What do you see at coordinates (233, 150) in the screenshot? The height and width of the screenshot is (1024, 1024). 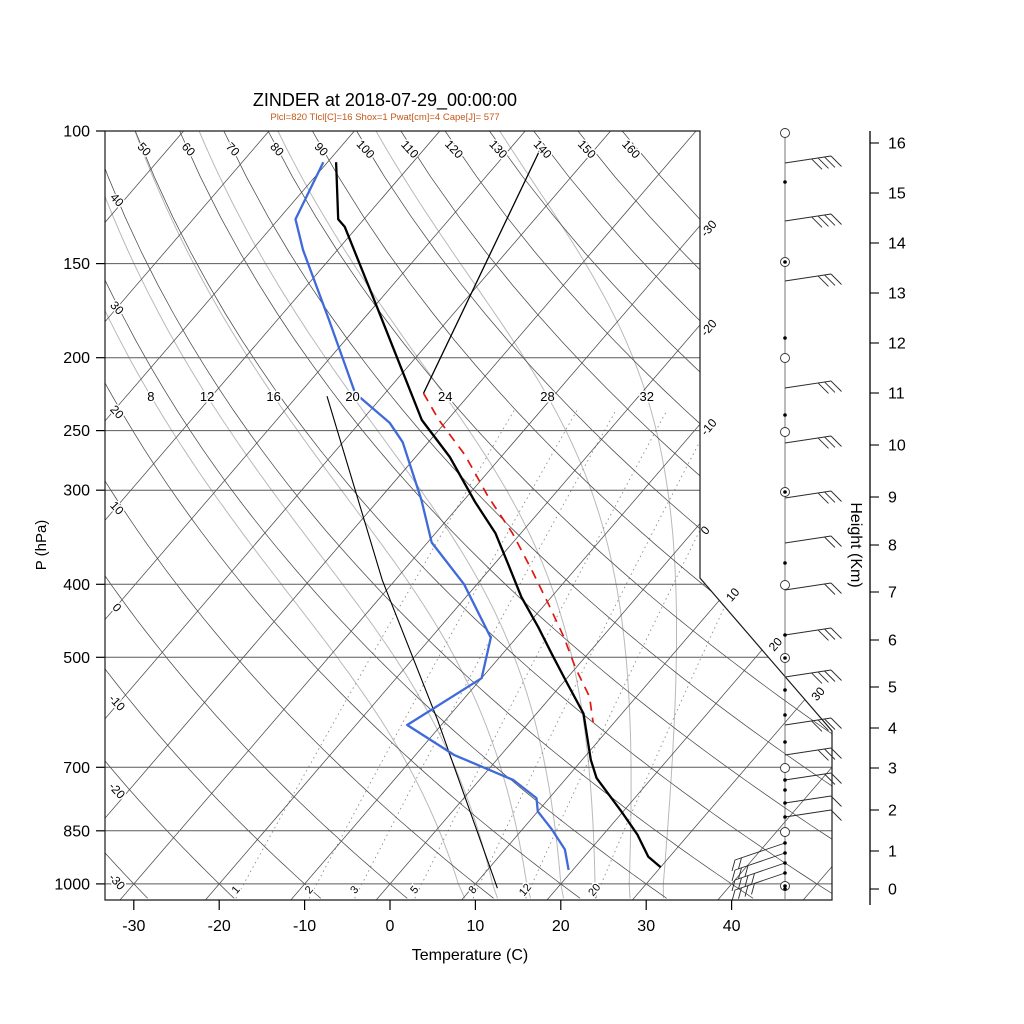 I see `svg-text: 70` at bounding box center [233, 150].